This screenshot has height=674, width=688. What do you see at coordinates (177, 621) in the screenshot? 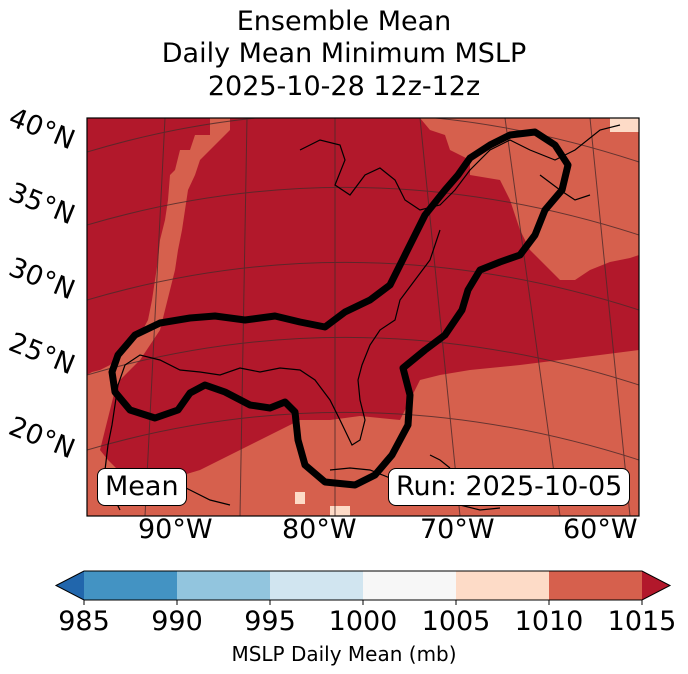
I see `colorbar-tick-label: 990` at bounding box center [177, 621].